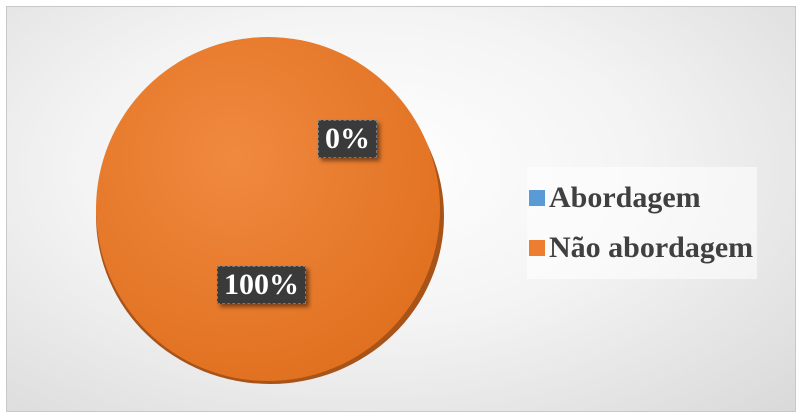  Describe the element at coordinates (347, 139) in the screenshot. I see `data-label-abordagem: 0%` at that location.